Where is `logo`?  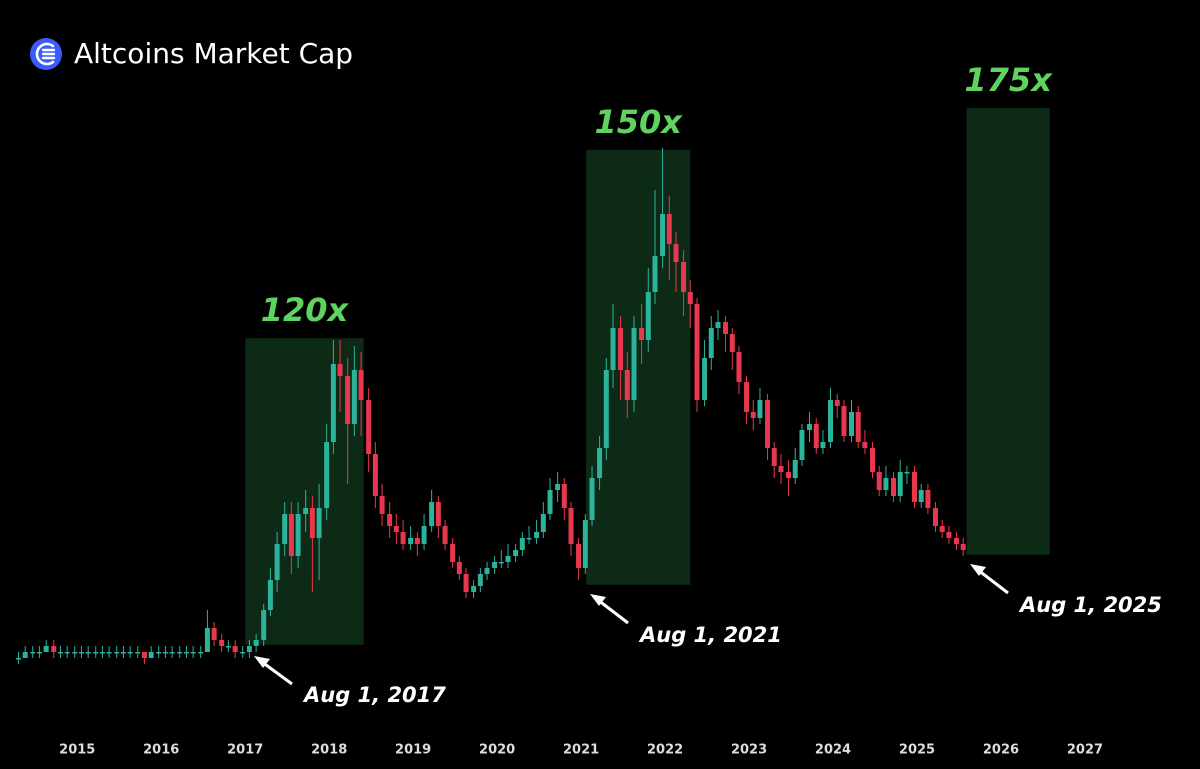
logo is located at coordinates (46, 54).